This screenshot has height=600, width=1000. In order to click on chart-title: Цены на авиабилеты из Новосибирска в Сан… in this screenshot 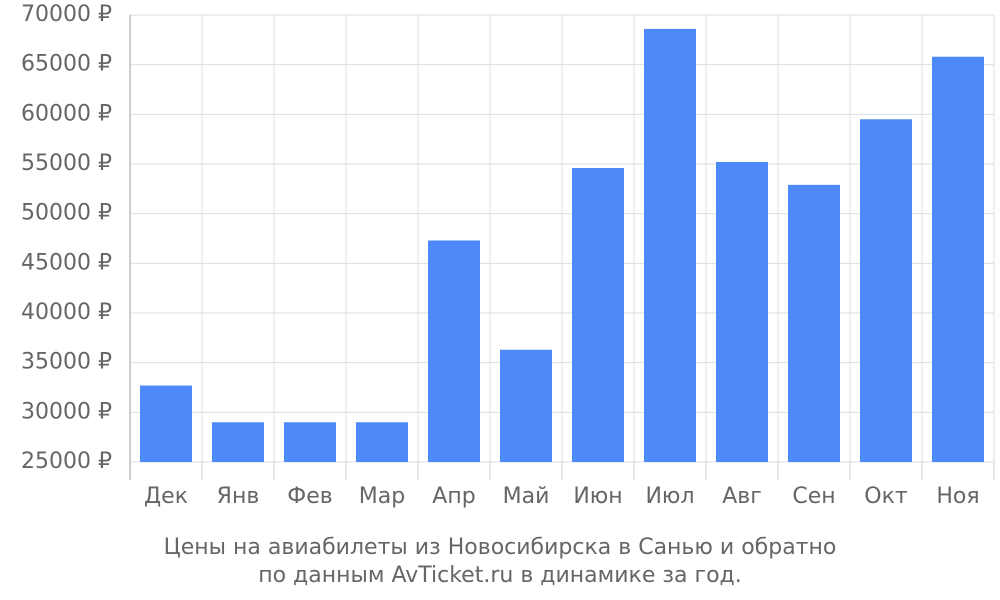, I will do `click(500, 547)`.